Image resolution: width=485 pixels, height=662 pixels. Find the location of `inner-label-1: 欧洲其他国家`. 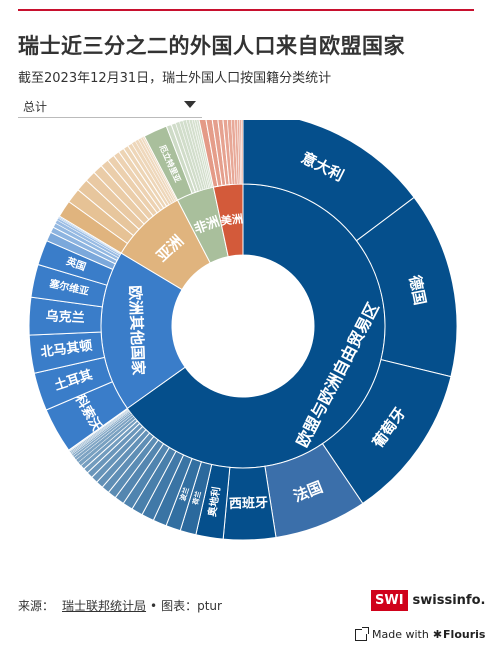

inner-label-1: 欧洲其他国家 is located at coordinates (137, 330).